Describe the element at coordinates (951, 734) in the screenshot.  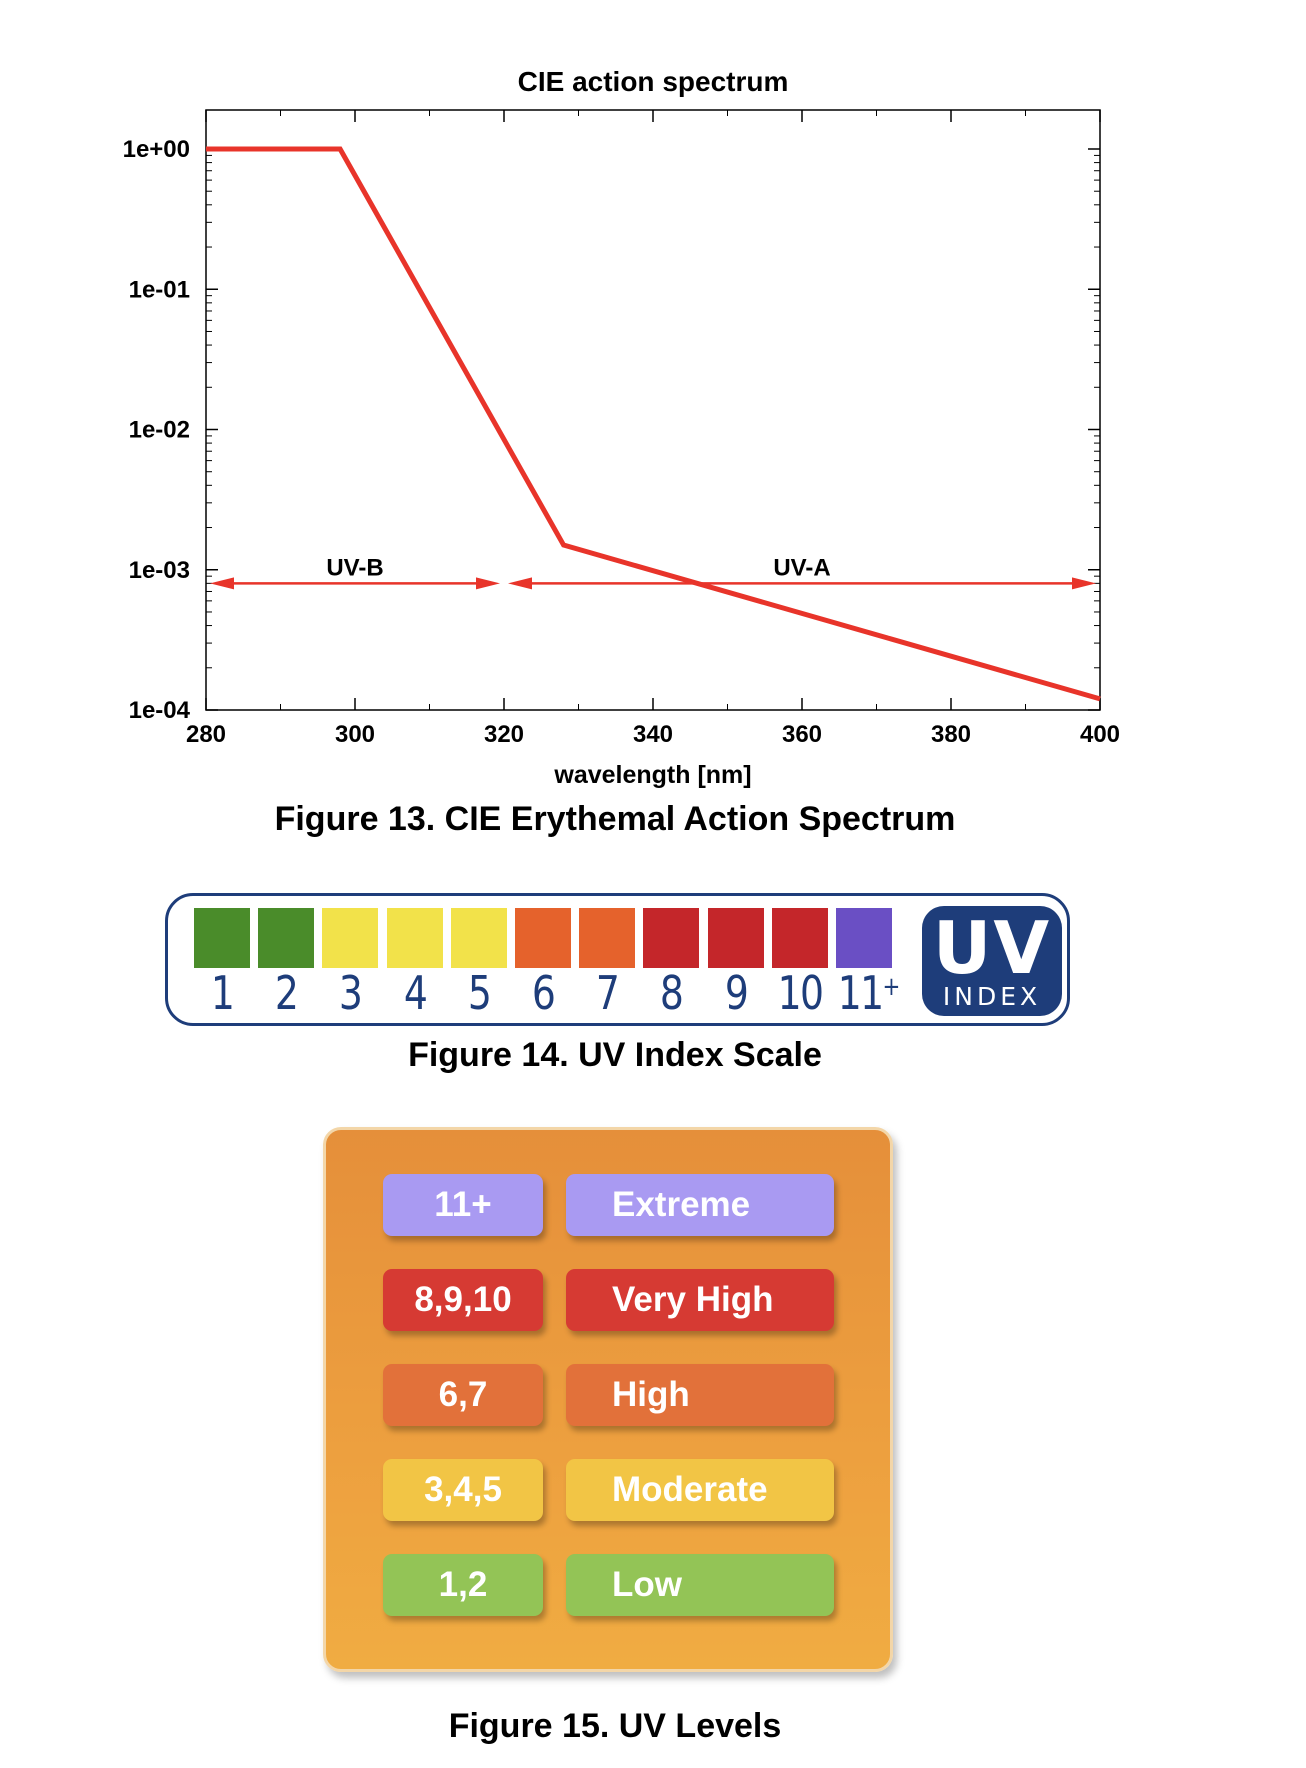
I see `x-tick-label: 380` at that location.